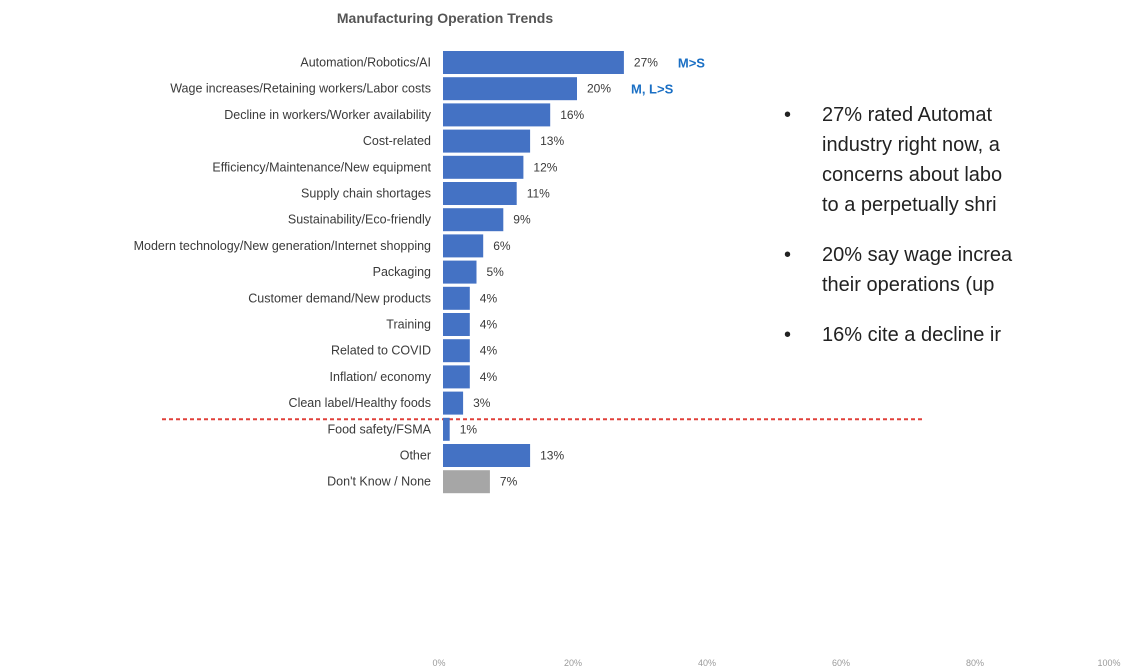 The width and height of the screenshot is (1138, 671). What do you see at coordinates (909, 205) in the screenshot?
I see `bullet-line: to a perpetually shri` at bounding box center [909, 205].